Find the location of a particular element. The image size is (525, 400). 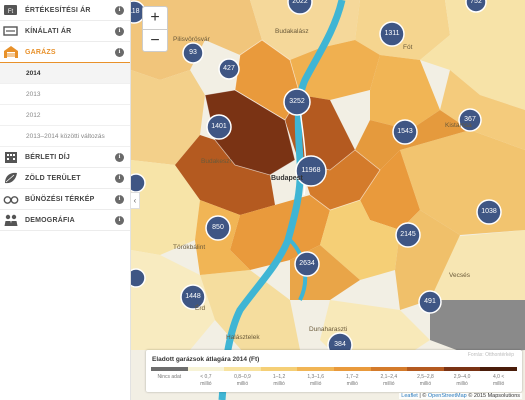

legend-label: < 0,7 millió is located at coordinates (206, 380).